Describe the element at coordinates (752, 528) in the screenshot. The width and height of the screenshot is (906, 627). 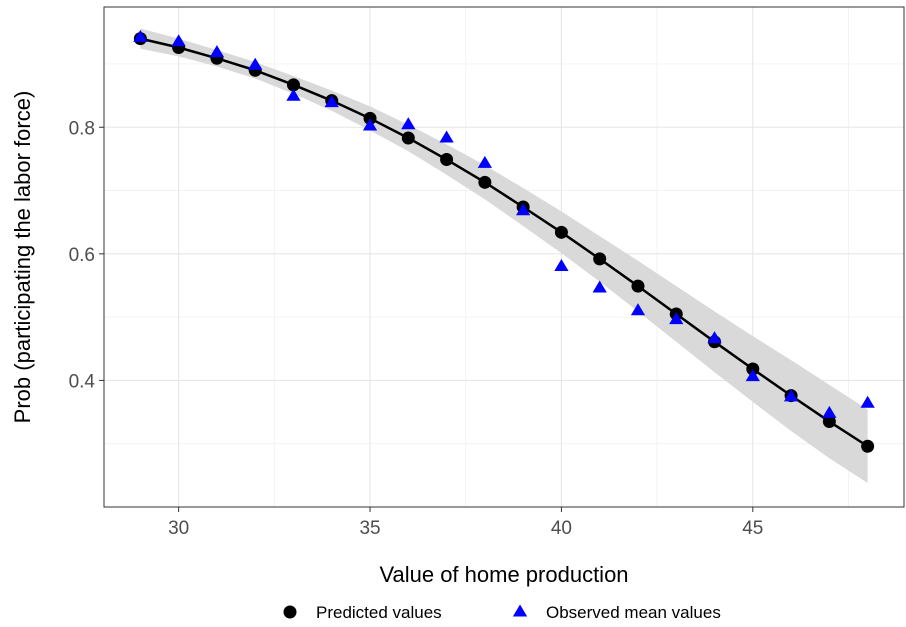
I see `x-tick-label: 45` at that location.